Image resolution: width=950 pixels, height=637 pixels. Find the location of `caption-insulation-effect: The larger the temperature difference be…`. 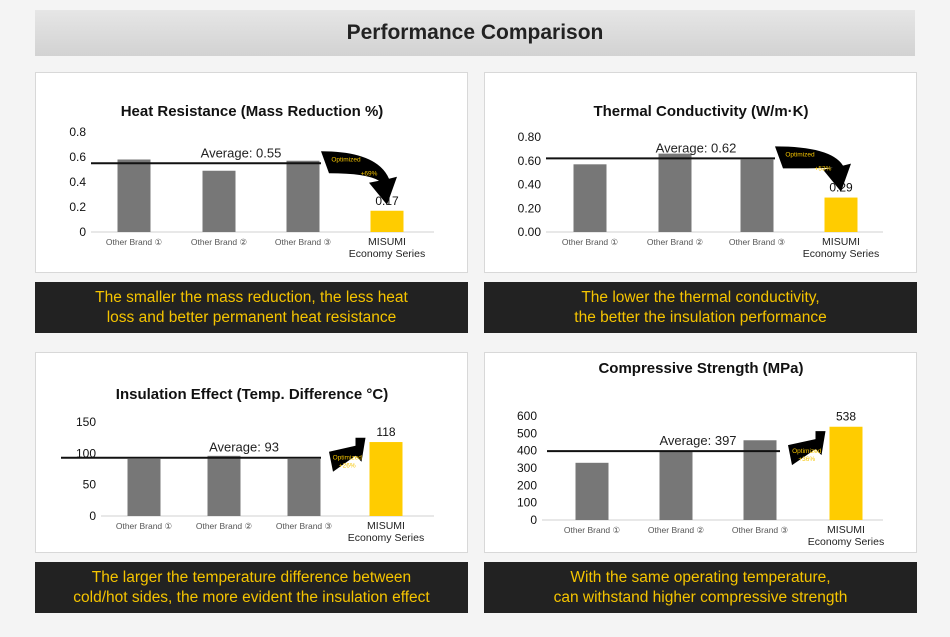

caption-insulation-effect: The larger the temperature difference be… is located at coordinates (251, 587).